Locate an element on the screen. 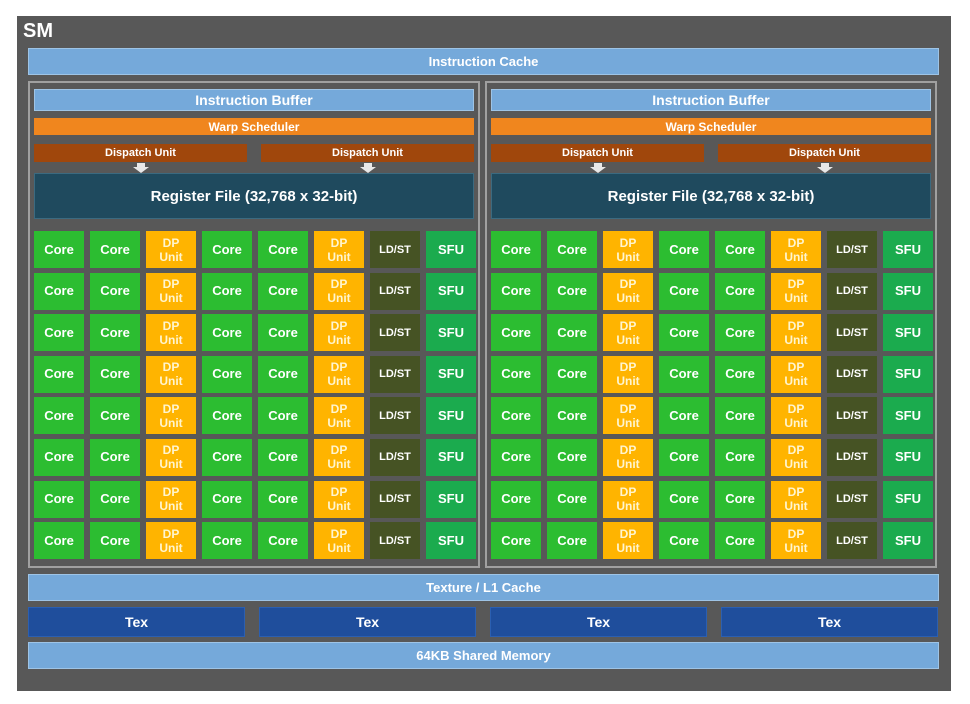  register-file: Register File (32,768 x 32-bit) is located at coordinates (711, 196).